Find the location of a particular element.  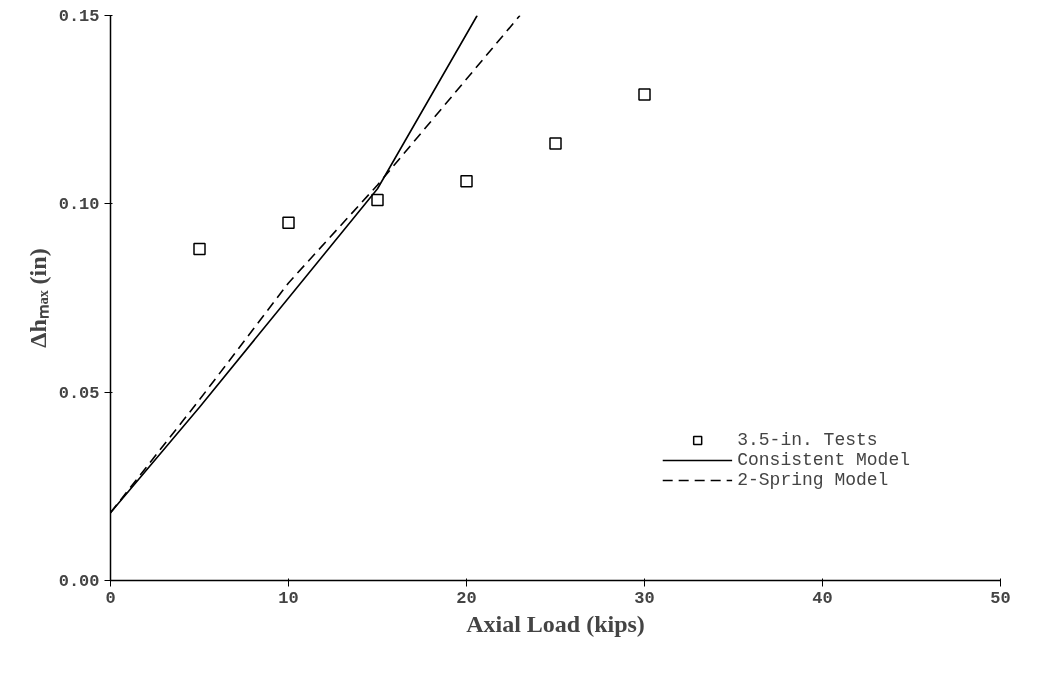

x-tick-label: 0 is located at coordinates (110, 598).